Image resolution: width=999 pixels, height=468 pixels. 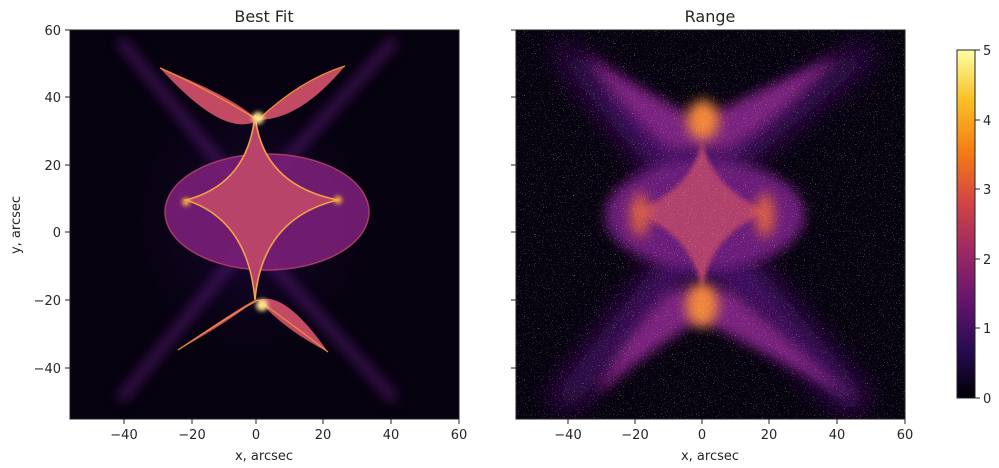 I want to click on y-tick-label: 20, so click(x=52, y=166).